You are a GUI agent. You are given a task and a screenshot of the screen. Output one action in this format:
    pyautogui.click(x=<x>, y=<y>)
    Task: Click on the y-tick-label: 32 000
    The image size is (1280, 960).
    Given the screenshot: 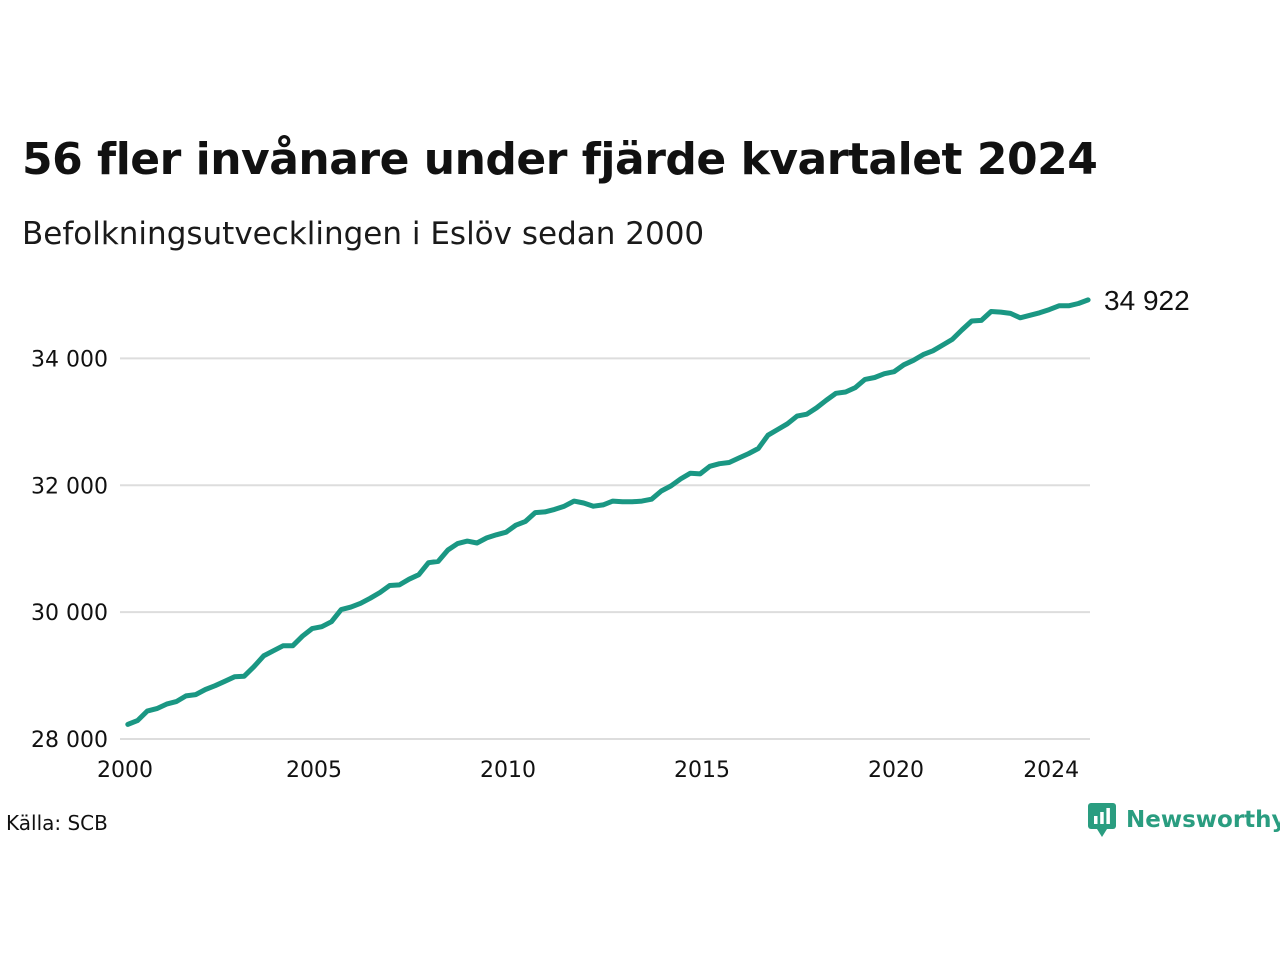 What is the action you would take?
    pyautogui.click(x=69, y=486)
    